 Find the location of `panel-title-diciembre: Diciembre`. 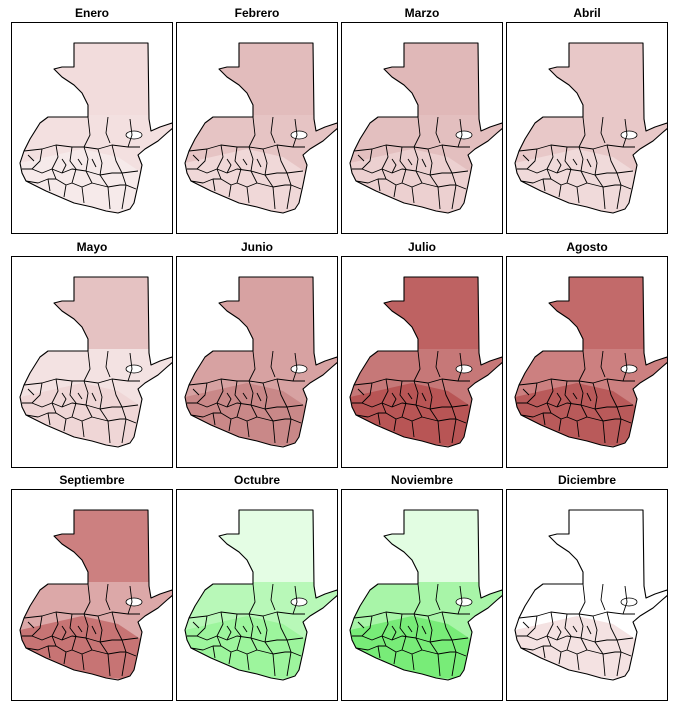

panel-title-diciembre: Diciembre is located at coordinates (587, 480).